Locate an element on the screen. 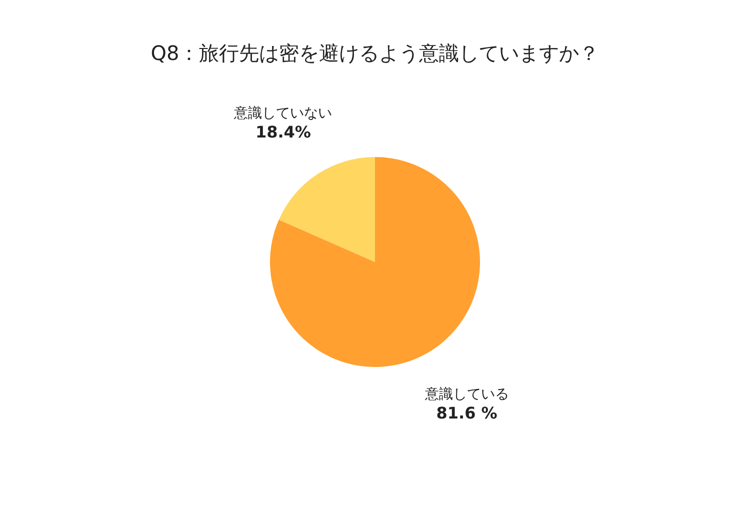 This screenshot has height=520, width=750. data-label: 81.6 % is located at coordinates (467, 413).